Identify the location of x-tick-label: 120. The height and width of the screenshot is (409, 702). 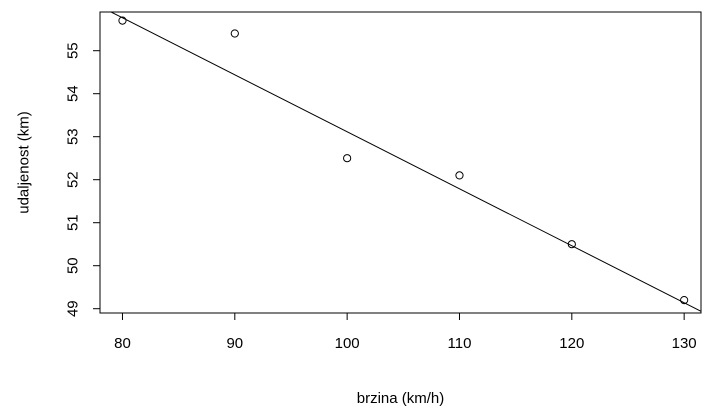
(571, 343).